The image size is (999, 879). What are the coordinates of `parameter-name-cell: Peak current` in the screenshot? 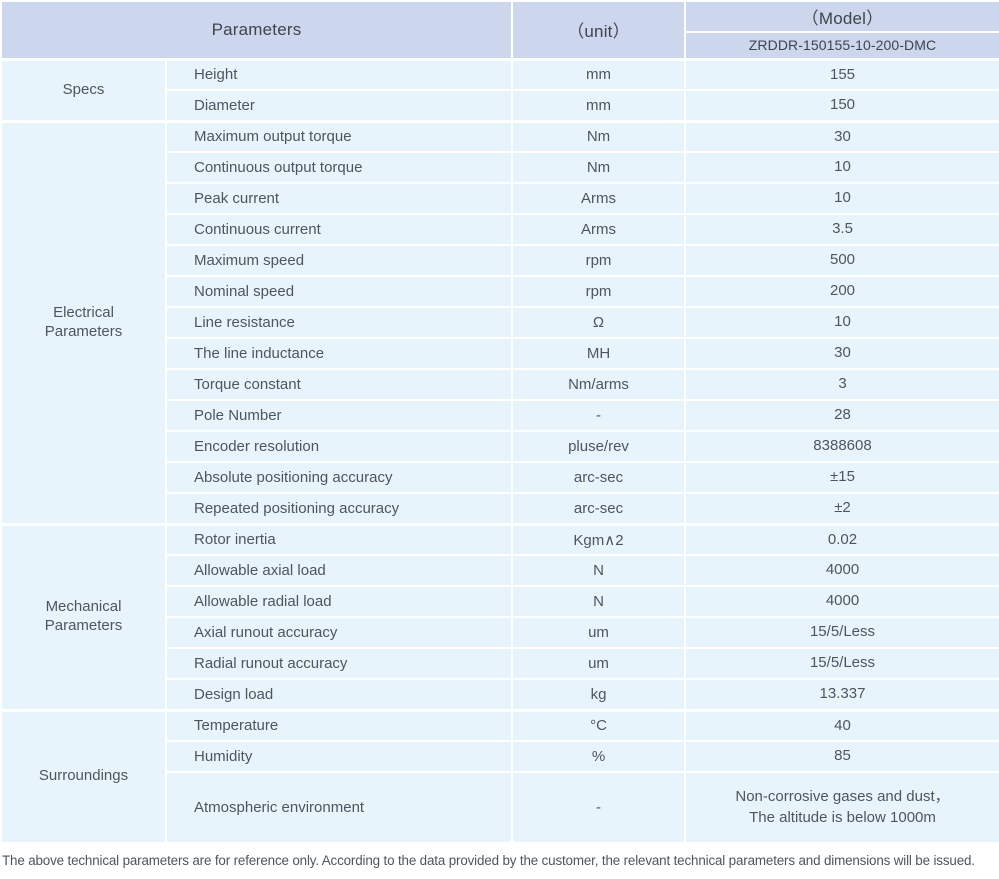 It's located at (339, 198).